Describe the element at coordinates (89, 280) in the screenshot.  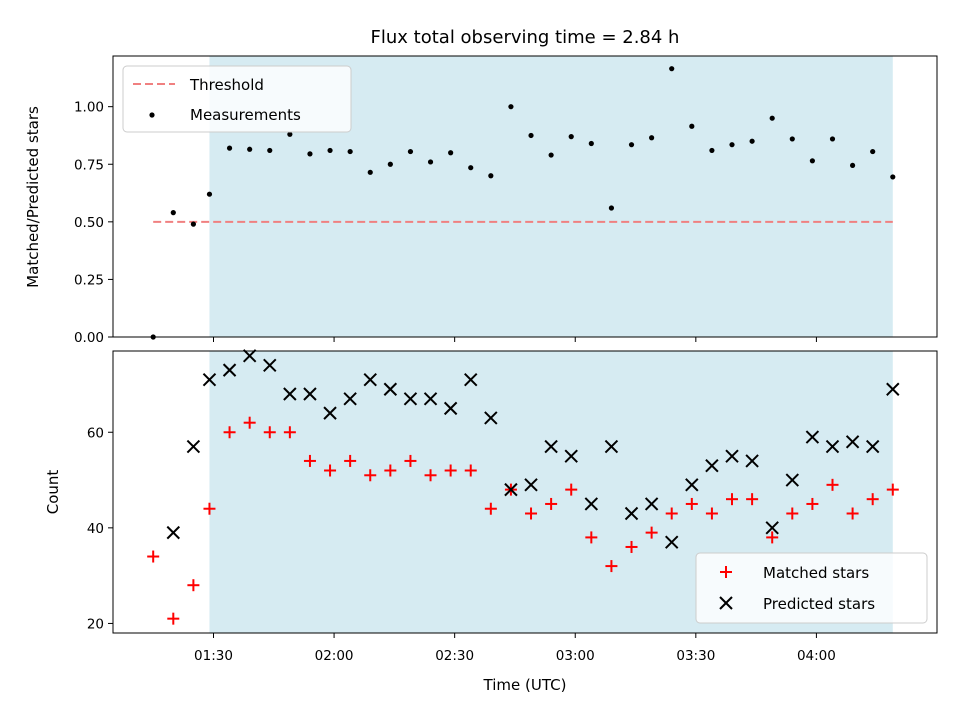
I see `top-y-tick-label: 0.25` at that location.